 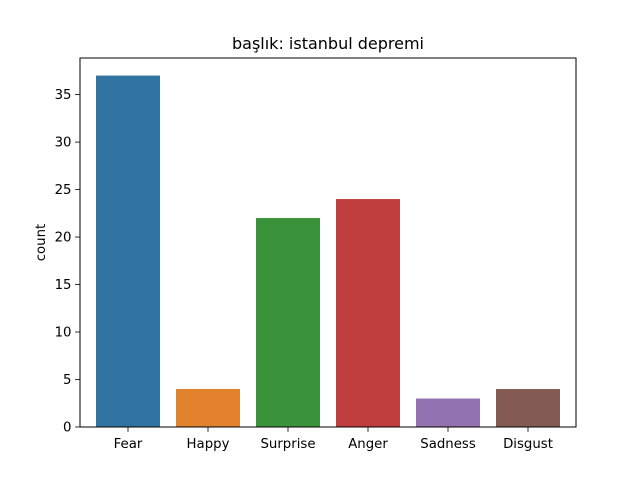 What do you see at coordinates (287, 444) in the screenshot?
I see `x-tick-label: Surprise` at bounding box center [287, 444].